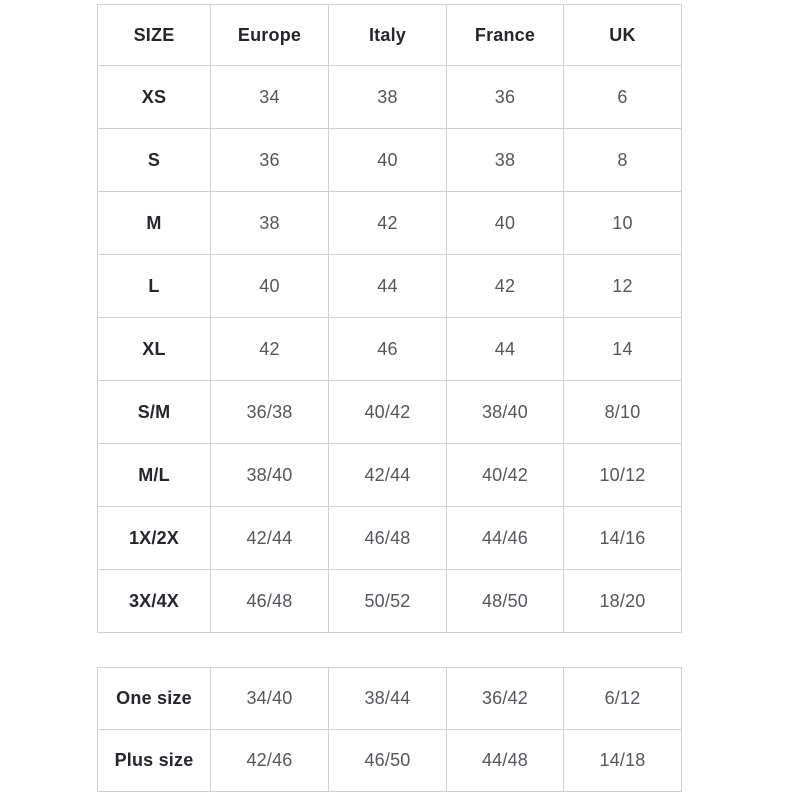  Describe the element at coordinates (505, 538) in the screenshot. I see `cell-1x-2x-france: 44/46` at that location.